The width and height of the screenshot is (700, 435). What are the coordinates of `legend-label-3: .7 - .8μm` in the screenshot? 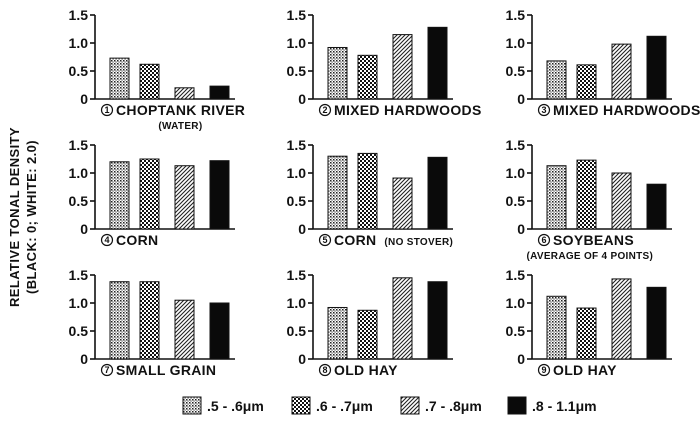 It's located at (453, 406).